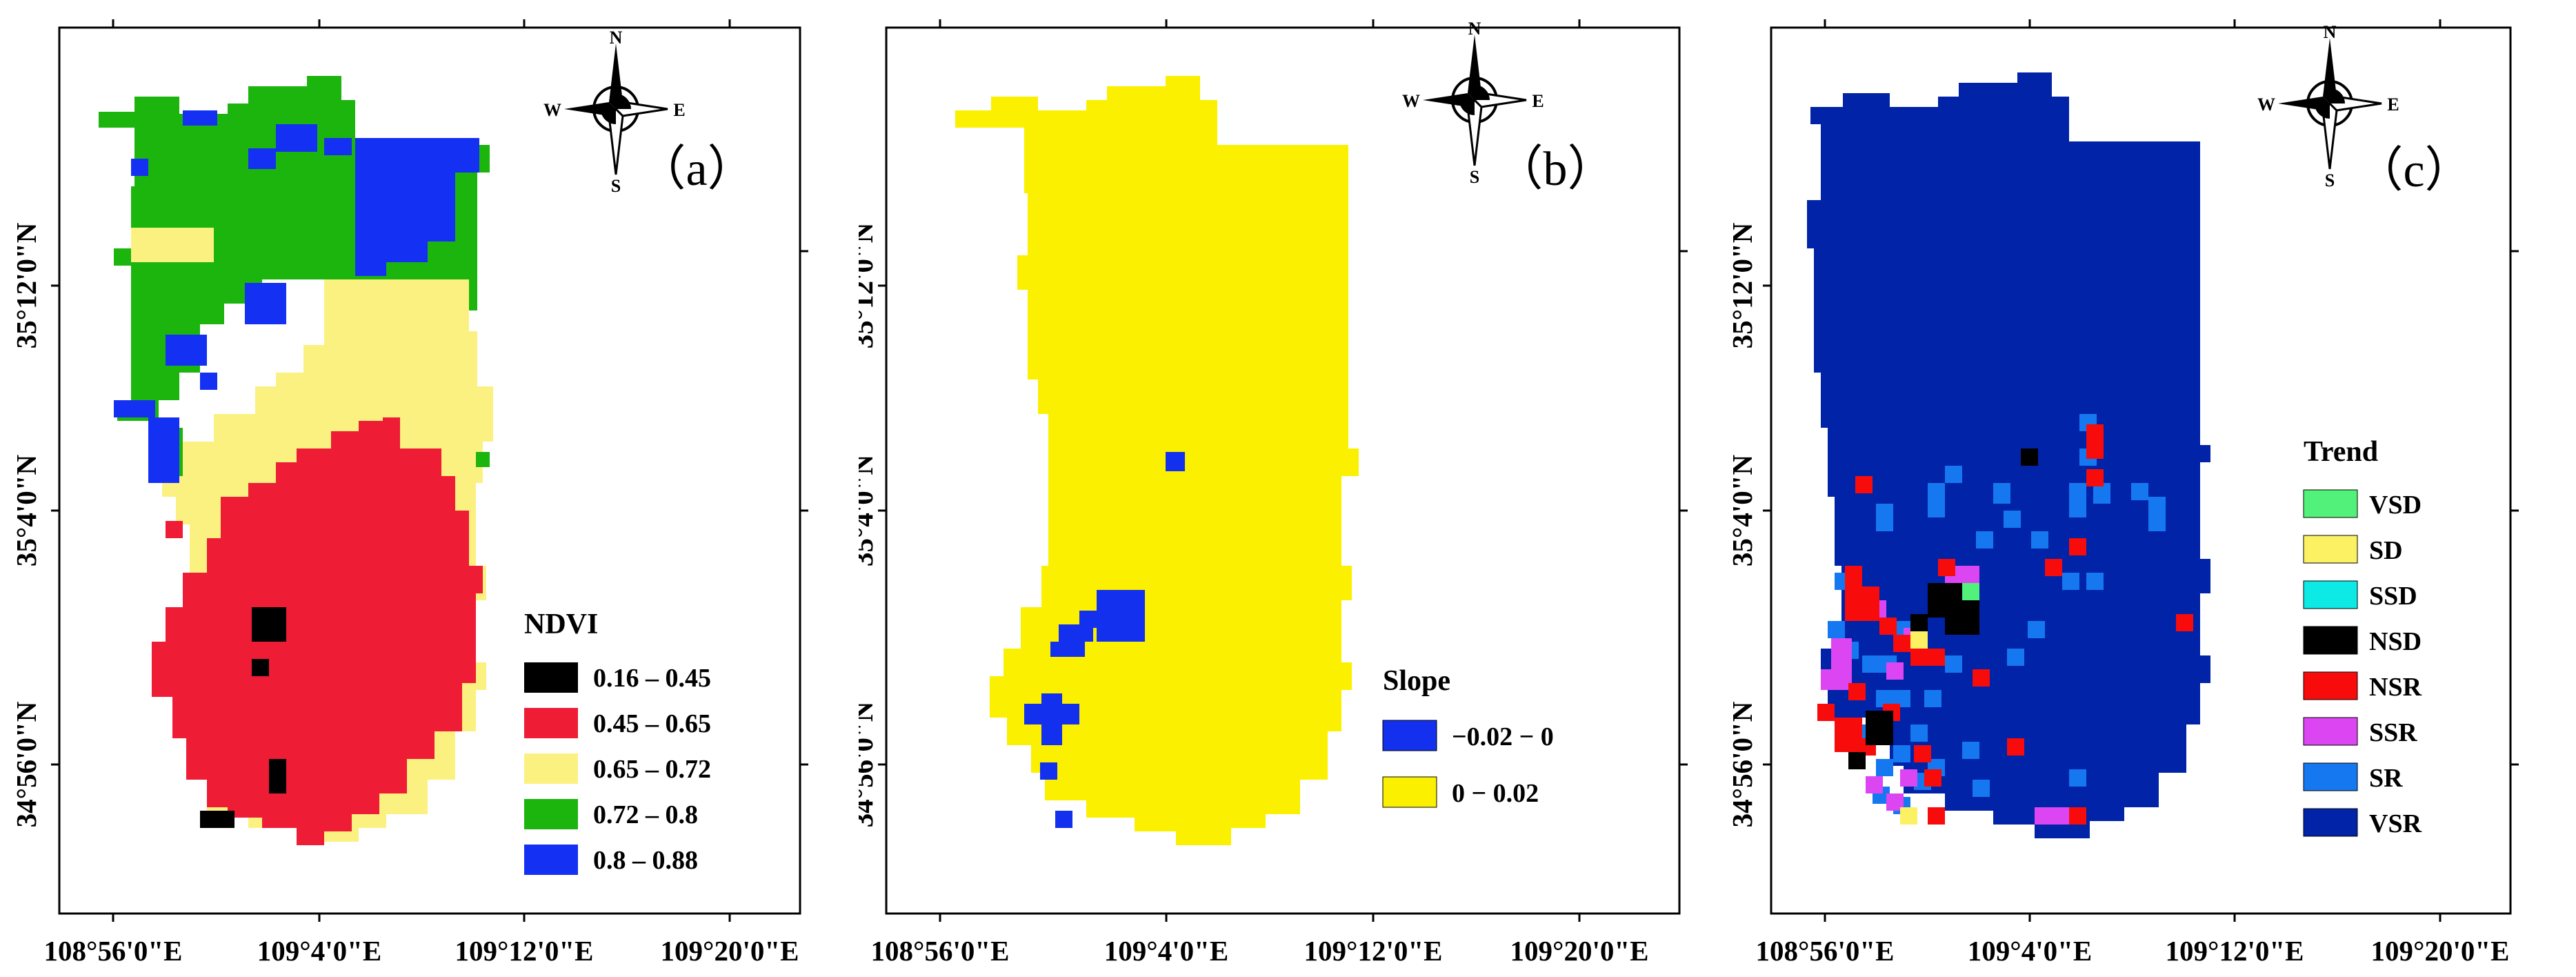 This screenshot has width=2576, height=977. Describe the element at coordinates (1495, 793) in the screenshot. I see `legend-label-b-1: 0 − 0.02` at that location.